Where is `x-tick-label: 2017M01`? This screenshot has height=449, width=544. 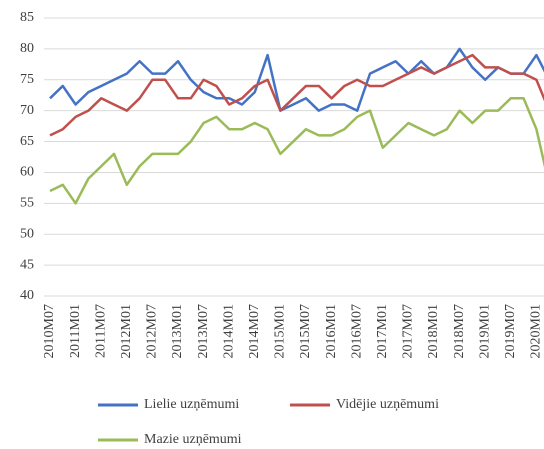 x-tick-label: 2017M01 is located at coordinates (382, 331).